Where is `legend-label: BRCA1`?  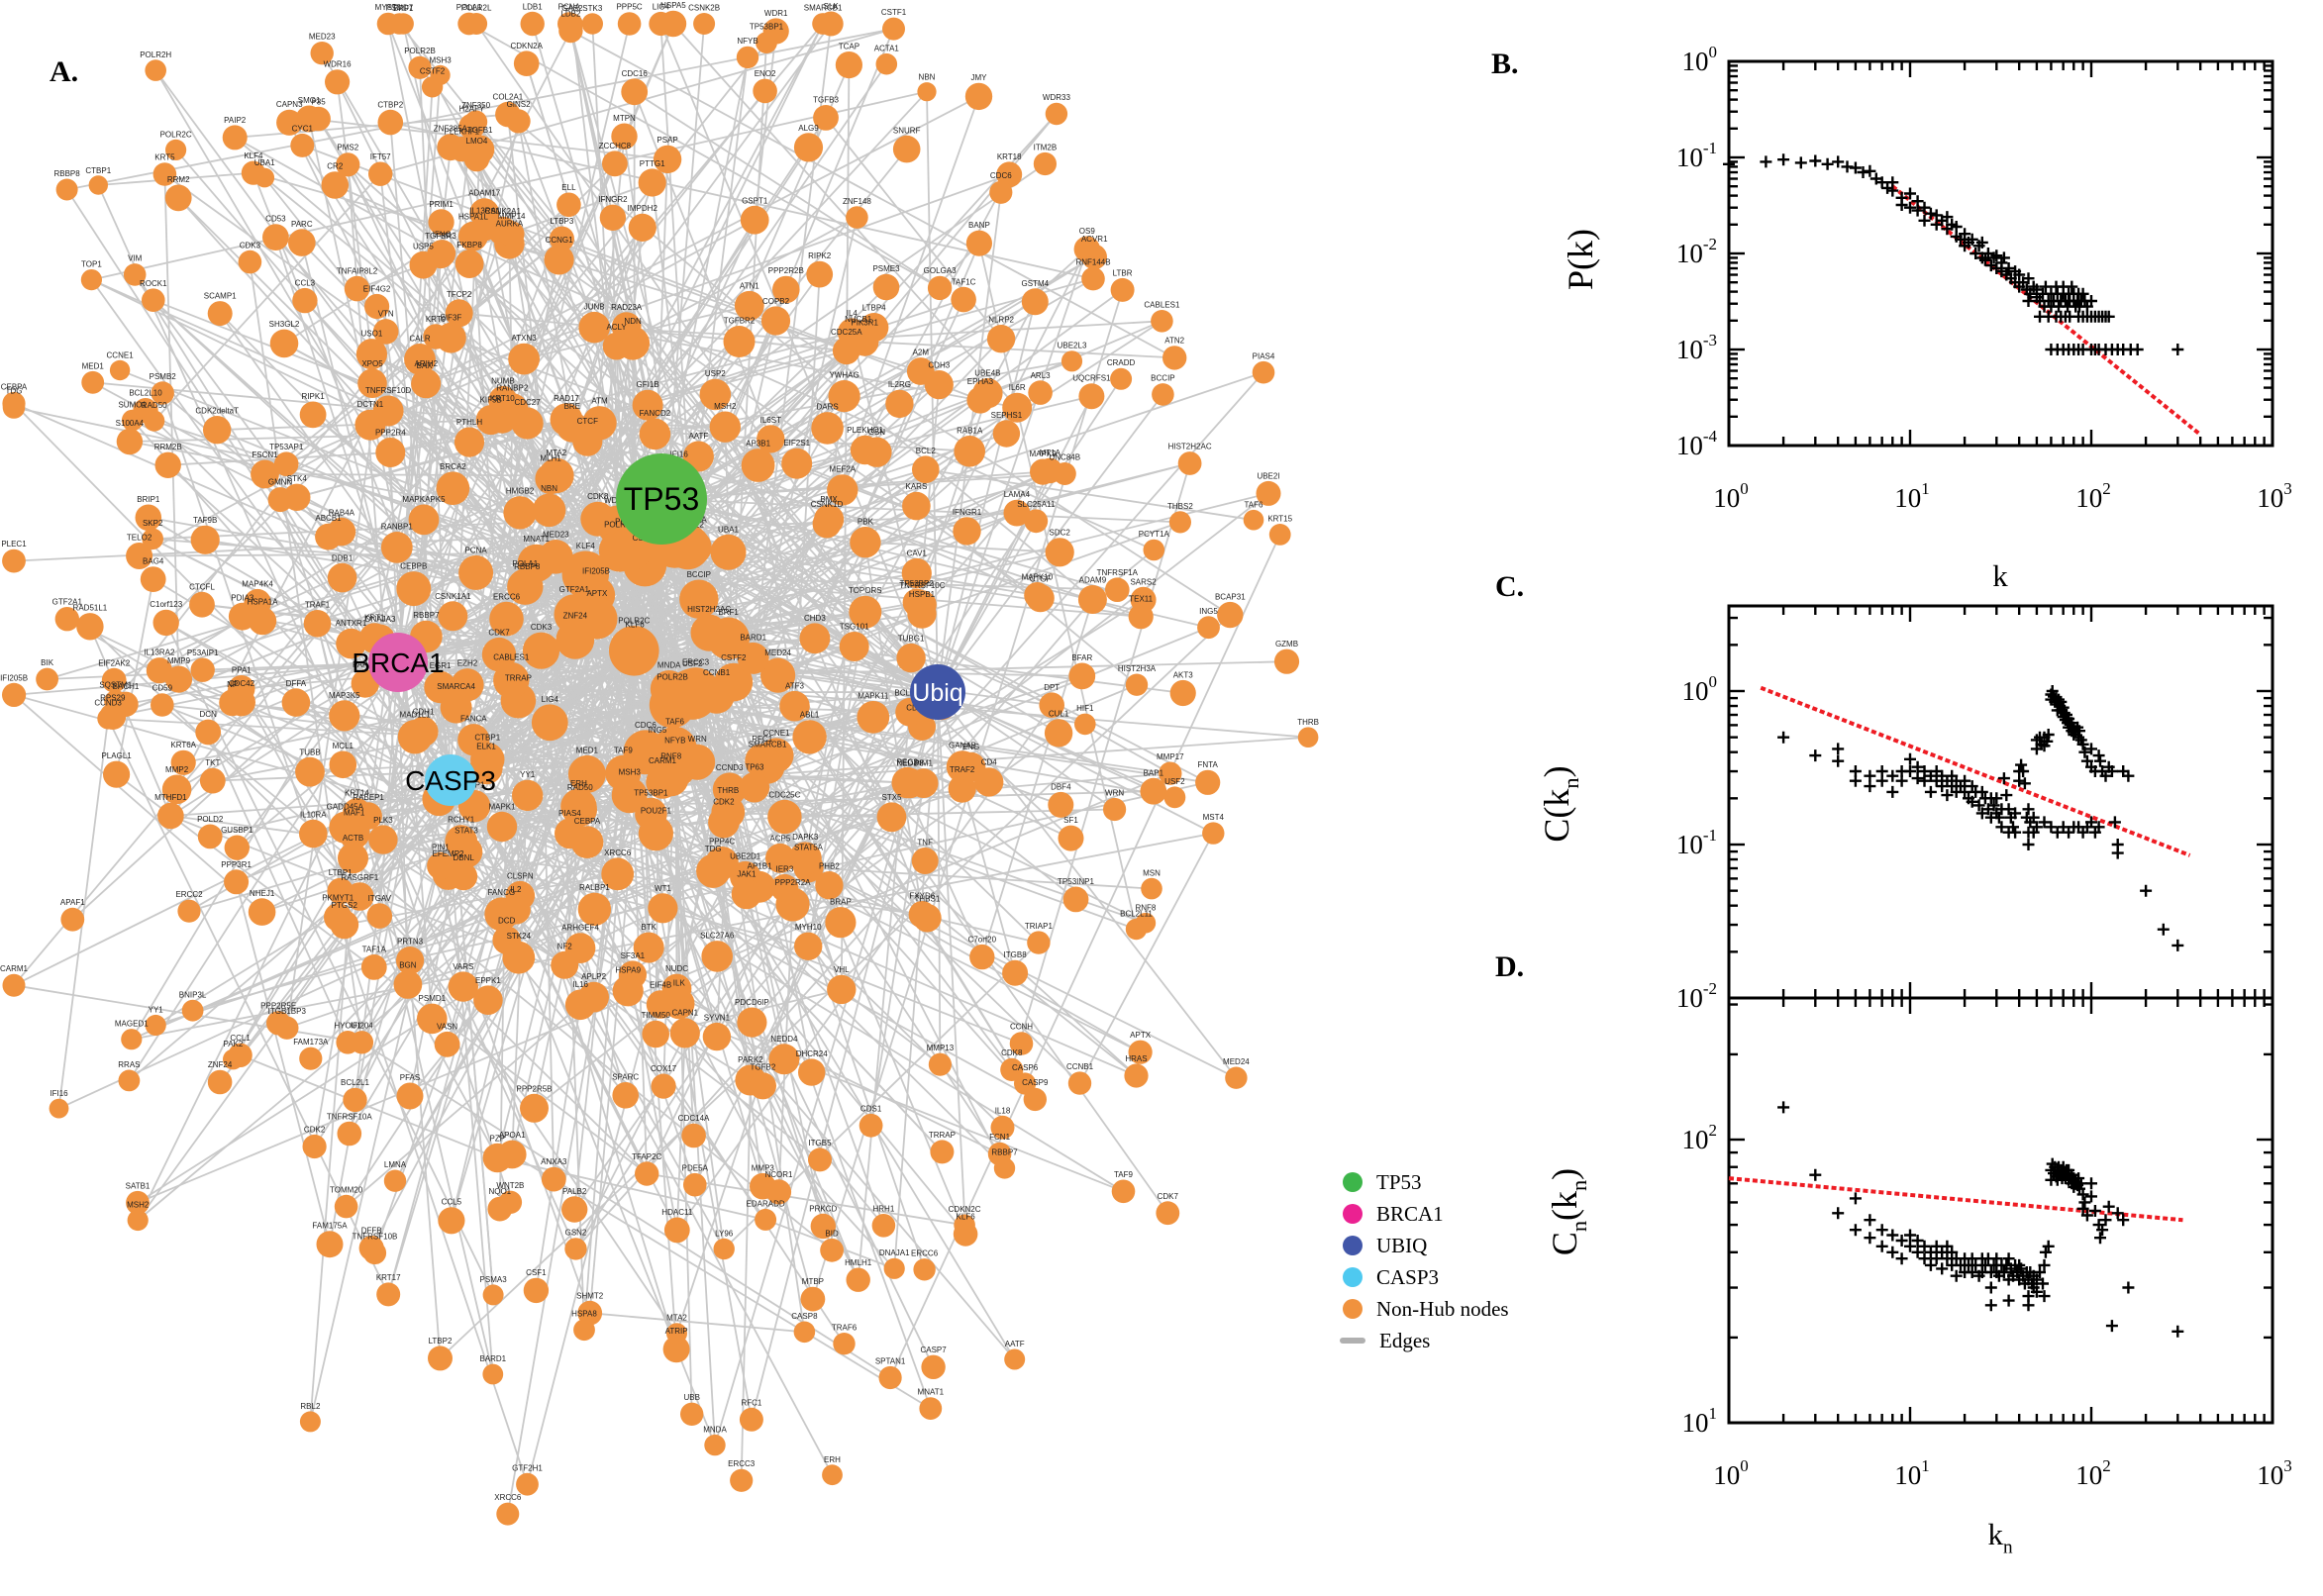
legend-label: BRCA1 is located at coordinates (1410, 1214).